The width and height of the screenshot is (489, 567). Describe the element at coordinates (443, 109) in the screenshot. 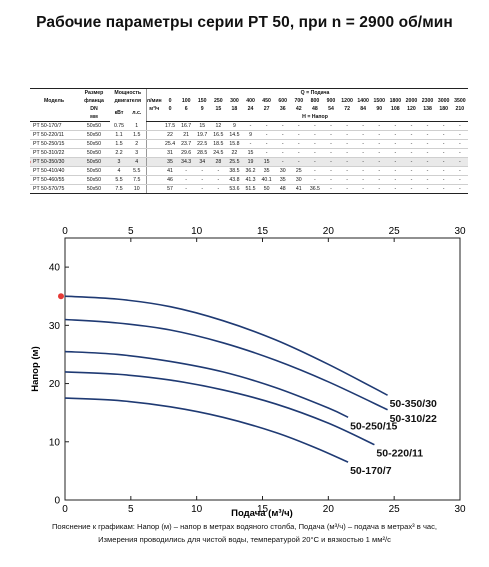

I see `q-m3h-cell: 180` at that location.